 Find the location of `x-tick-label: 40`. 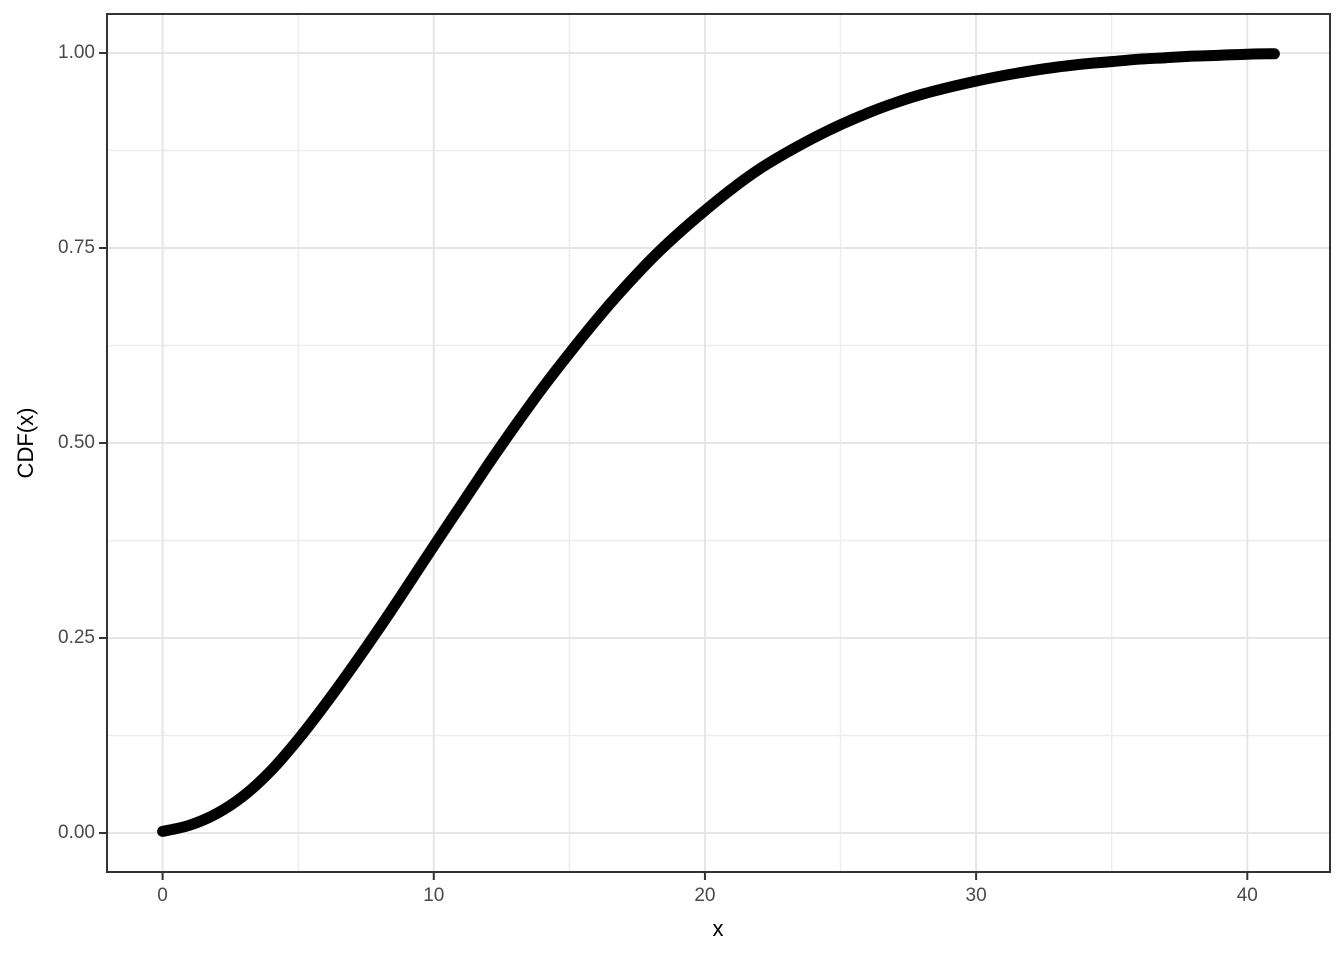

x-tick-label: 40 is located at coordinates (1247, 895).